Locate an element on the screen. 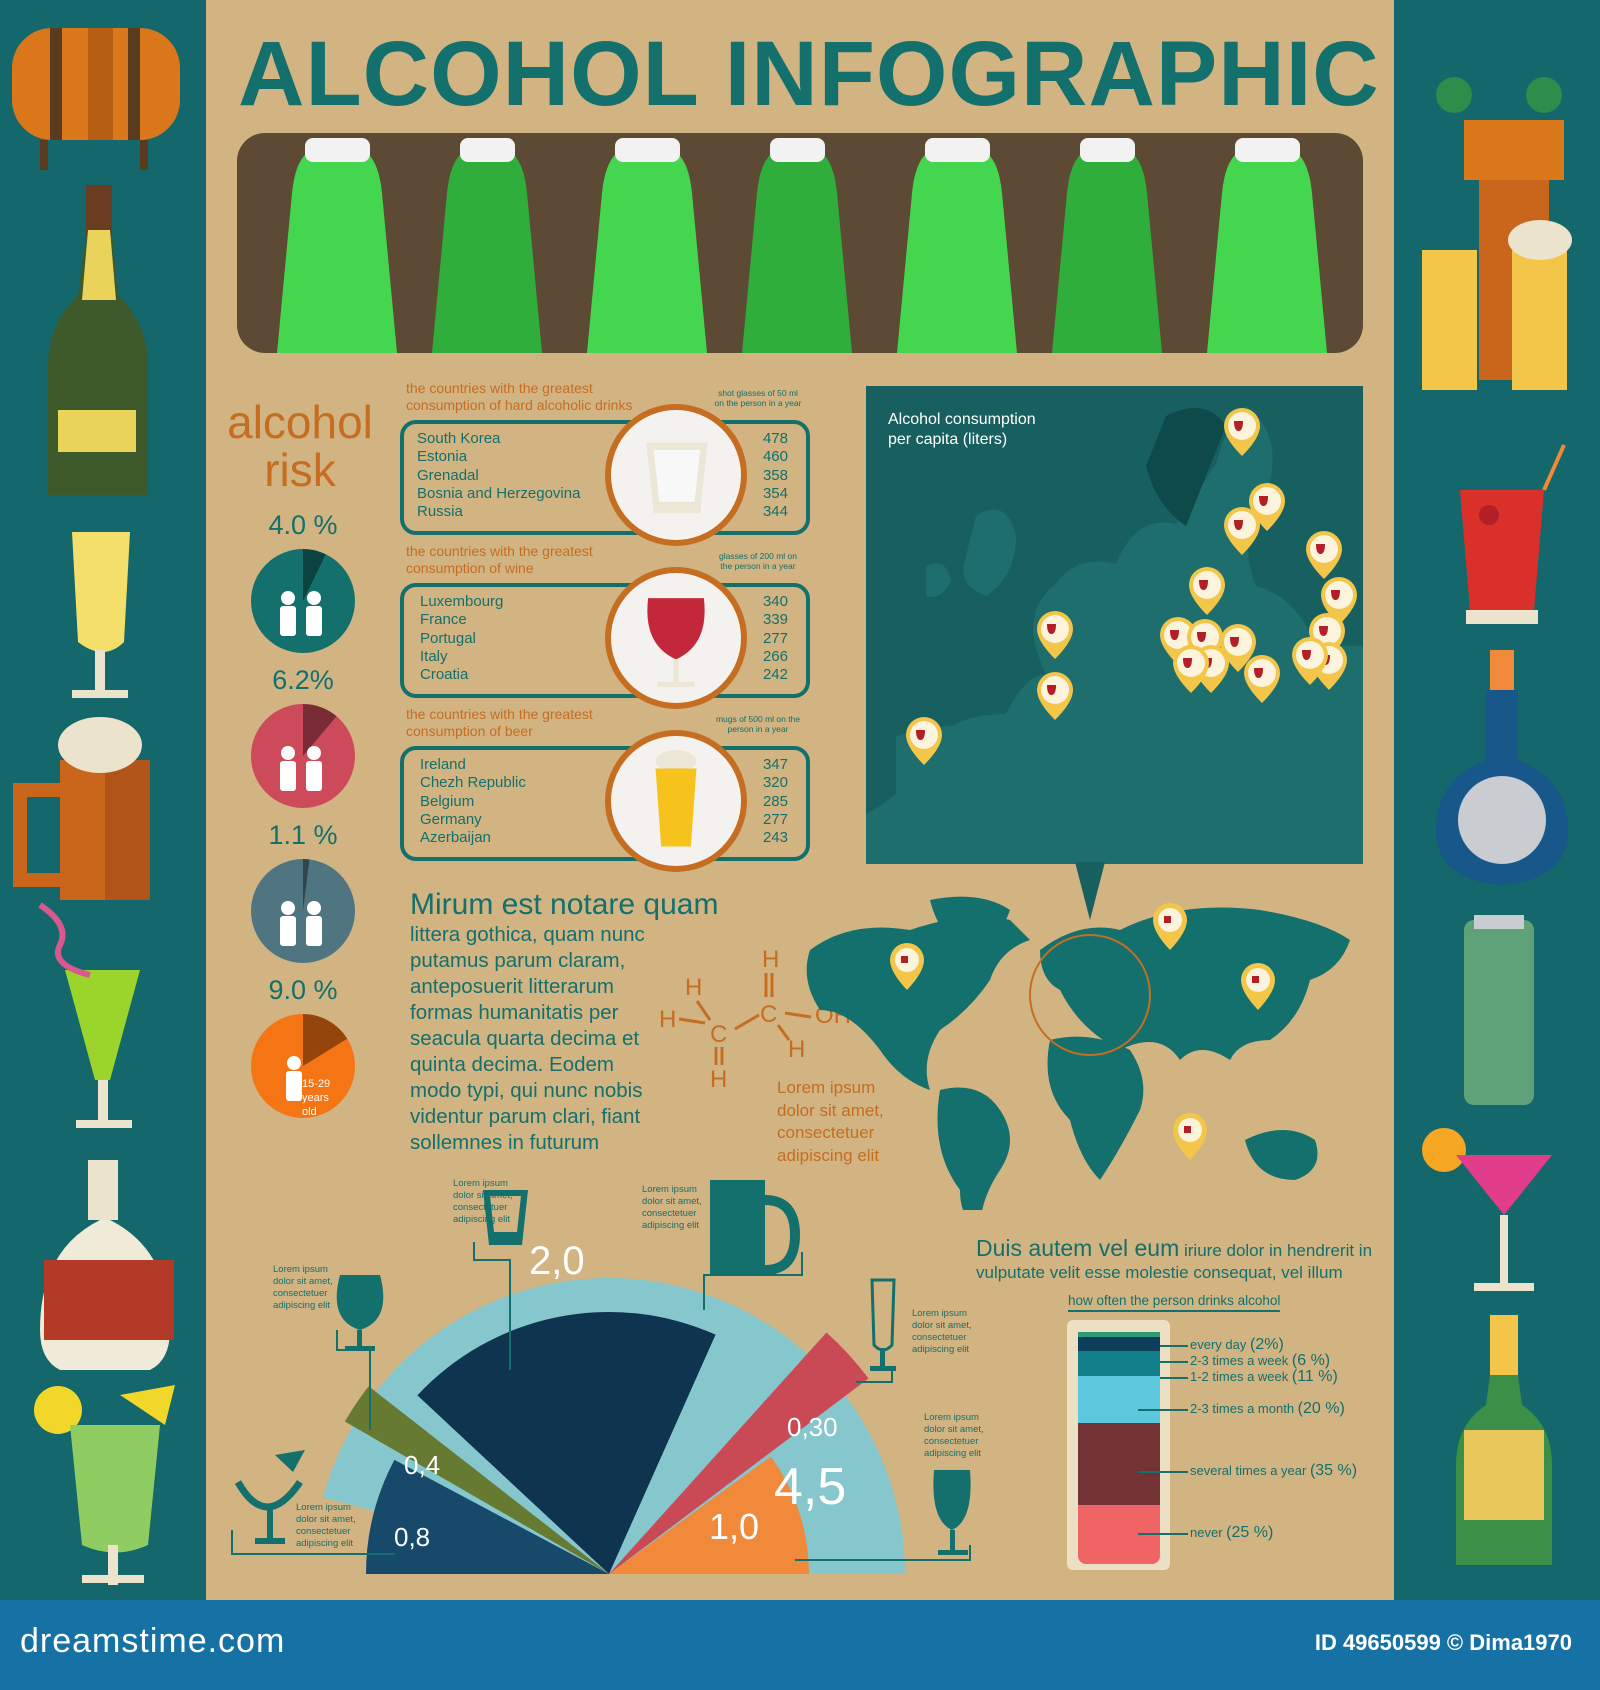 The image size is (1600, 1690). leader-line is located at coordinates (1163, 1378).